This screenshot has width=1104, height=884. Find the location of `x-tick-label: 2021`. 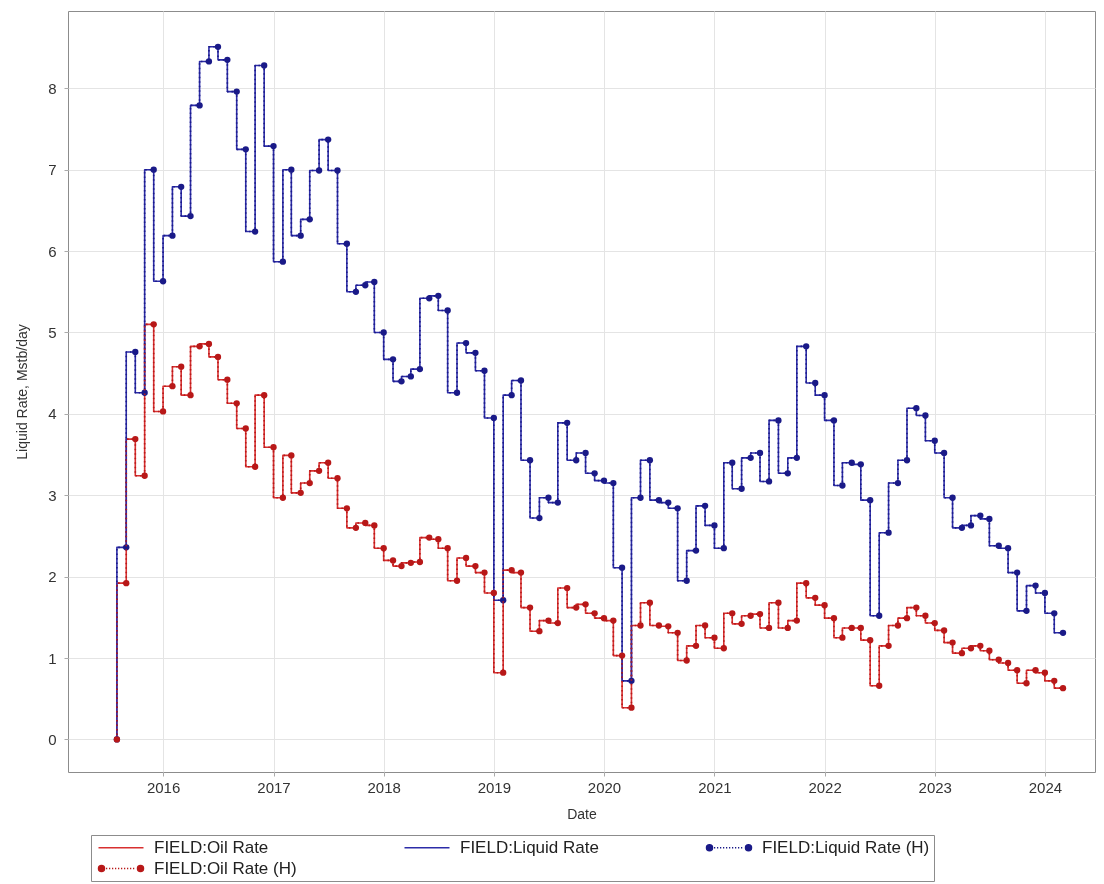

x-tick-label: 2021 is located at coordinates (715, 787).